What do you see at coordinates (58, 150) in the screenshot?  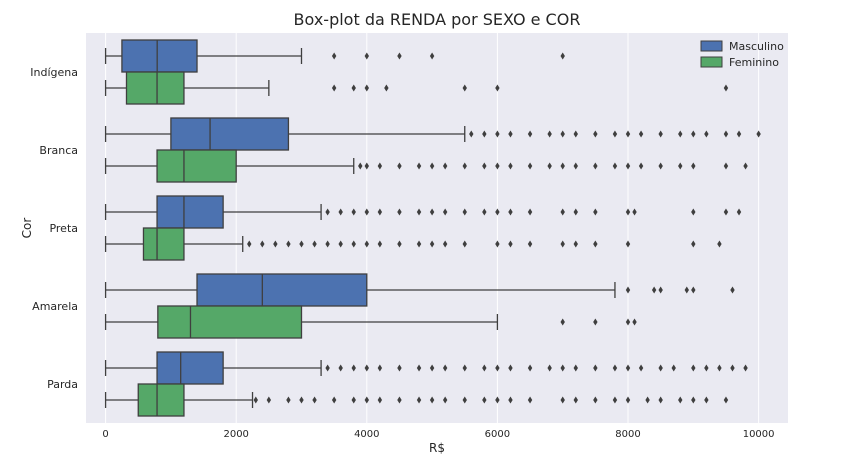 I see `category-label: Branca` at bounding box center [58, 150].